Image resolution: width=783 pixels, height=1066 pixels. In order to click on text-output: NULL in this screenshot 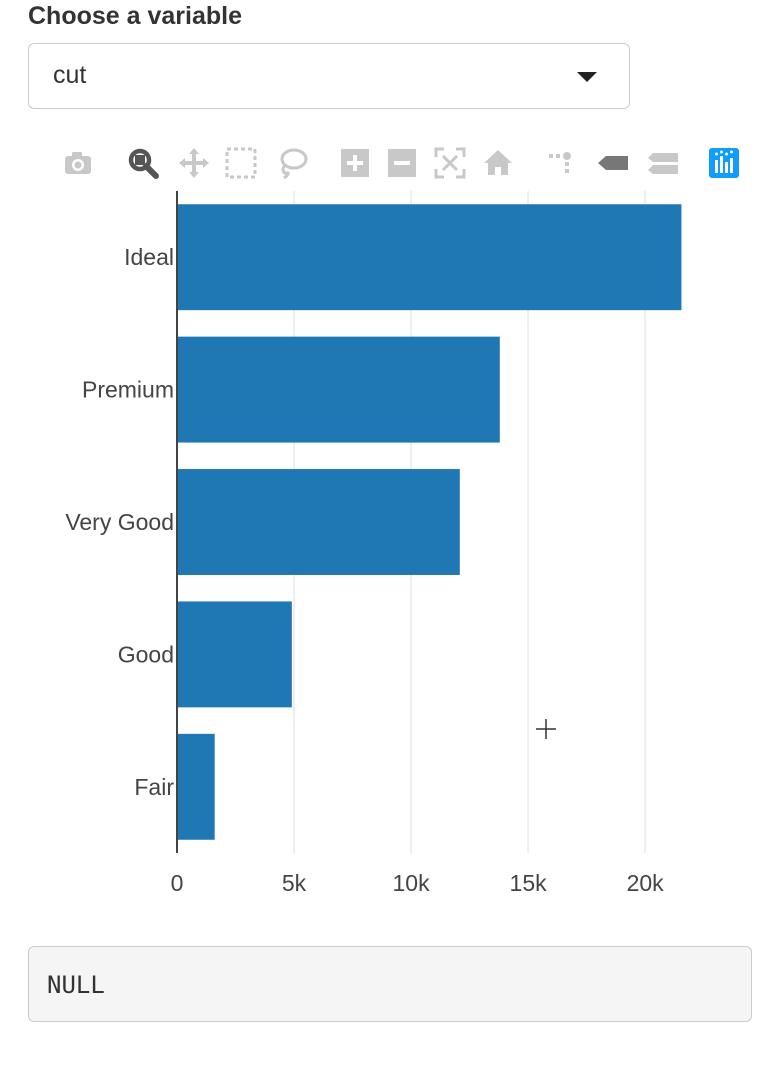, I will do `click(390, 984)`.